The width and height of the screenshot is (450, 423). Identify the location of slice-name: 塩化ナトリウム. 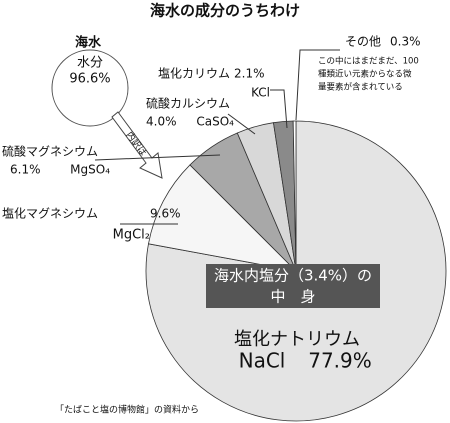
(297, 339).